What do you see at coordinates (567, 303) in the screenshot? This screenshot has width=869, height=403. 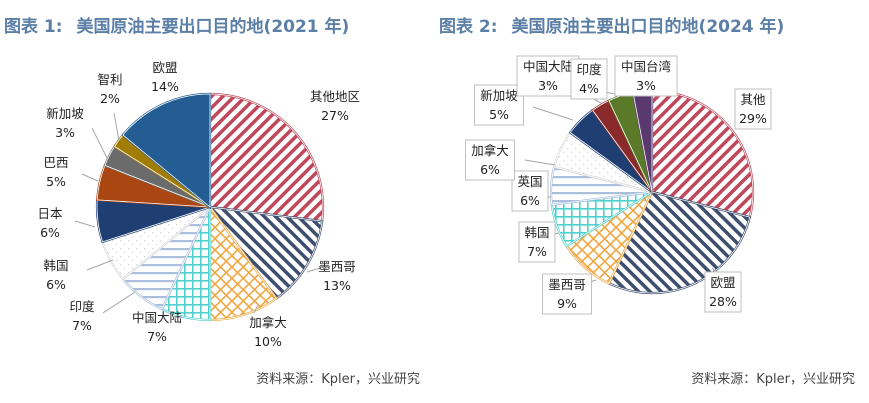 I see `slice-value-label: 9%` at bounding box center [567, 303].